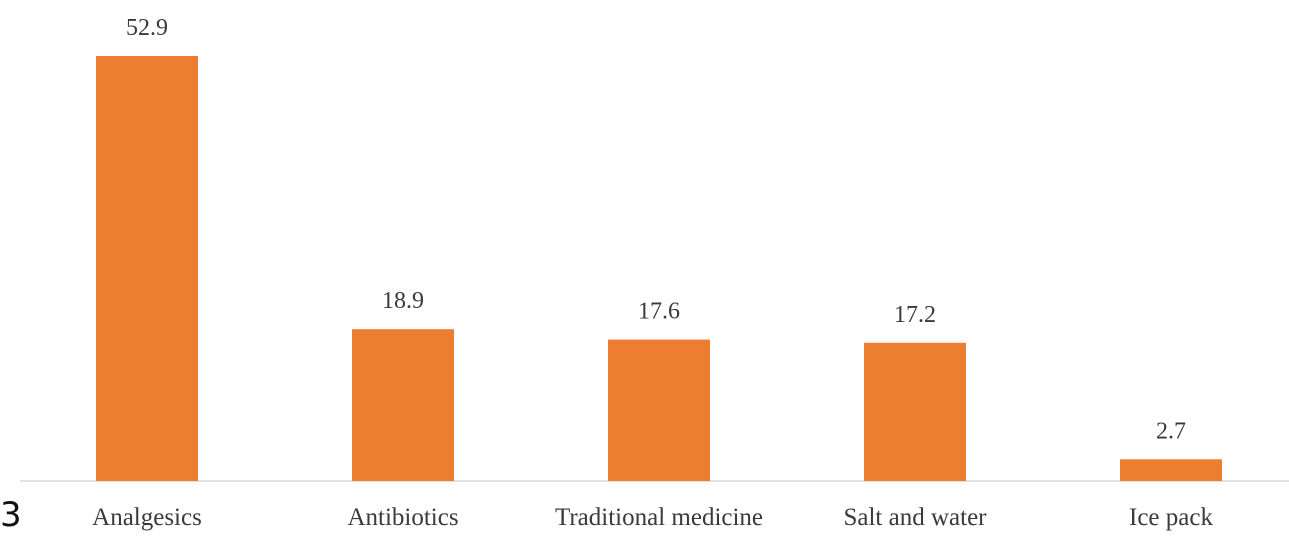  I want to click on x-tick-label: Traditional medicine, so click(659, 517).